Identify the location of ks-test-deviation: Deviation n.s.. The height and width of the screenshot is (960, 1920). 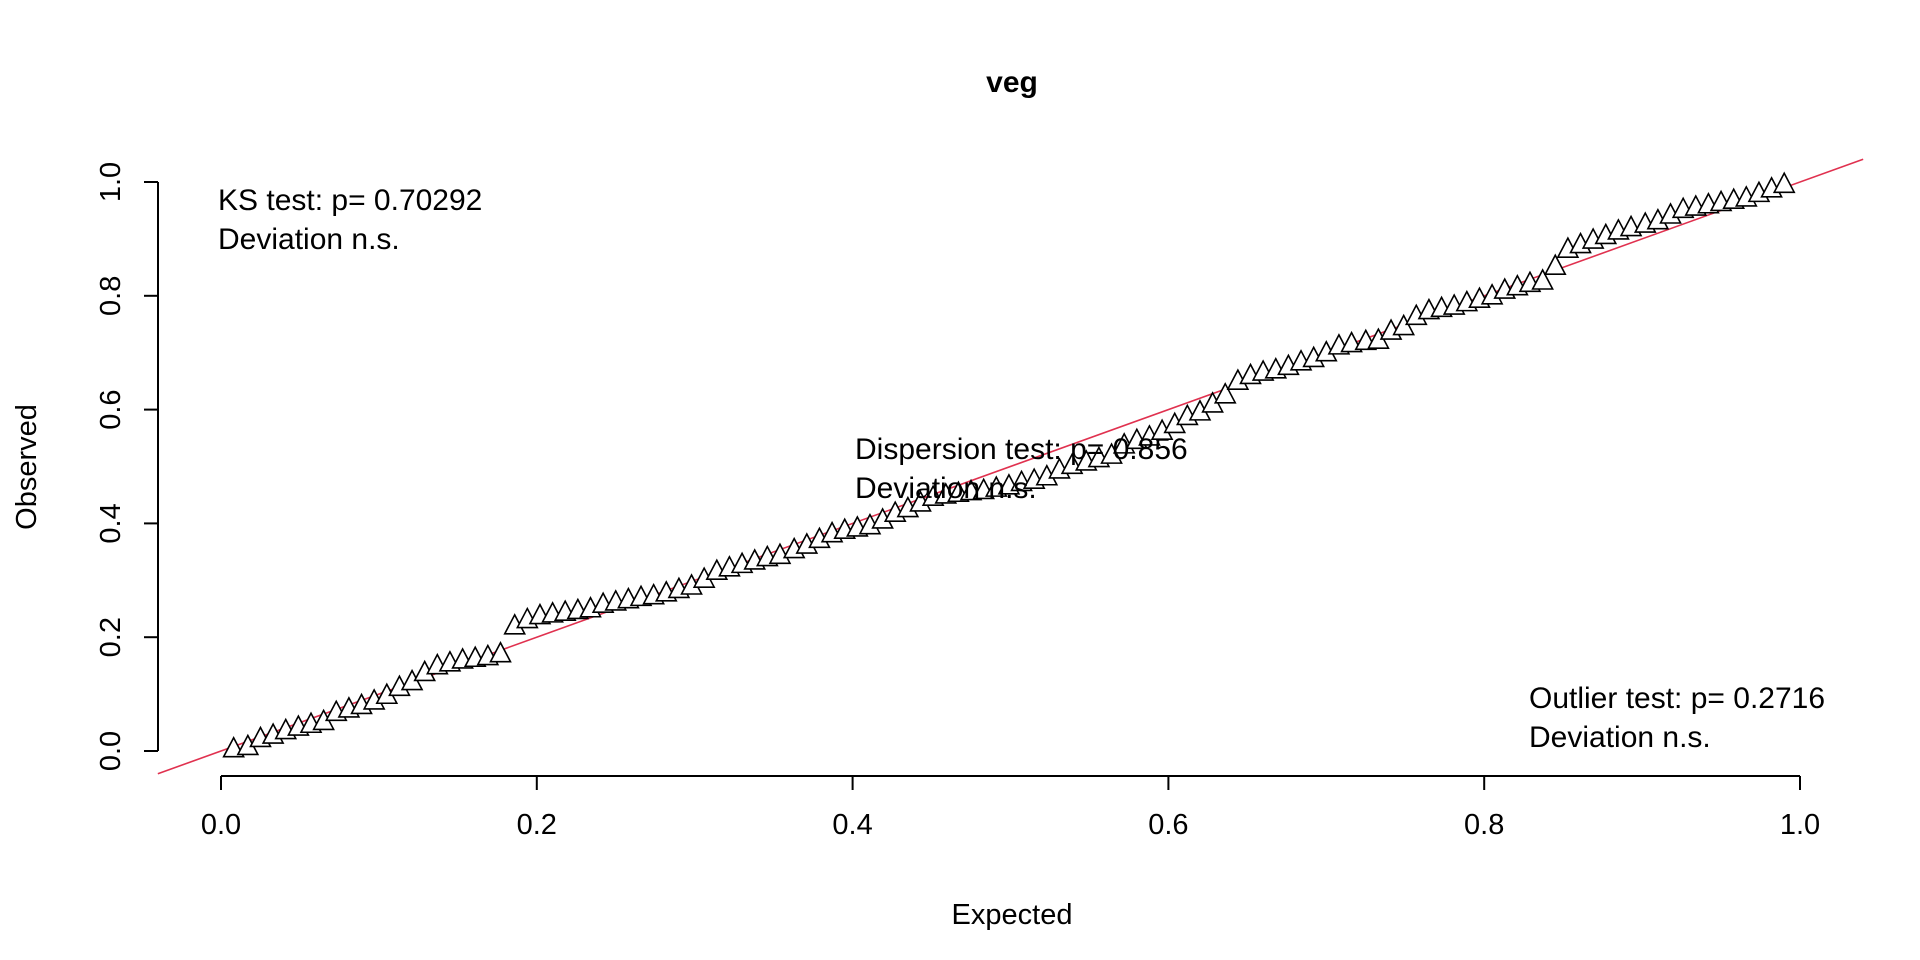
(309, 239).